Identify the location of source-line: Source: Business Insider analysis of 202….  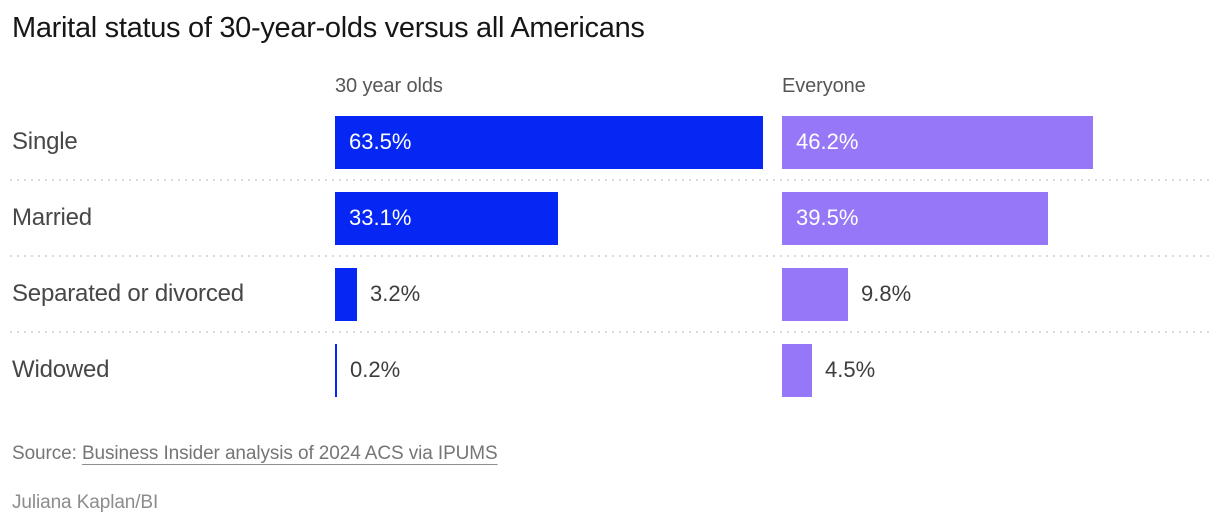
(616, 454).